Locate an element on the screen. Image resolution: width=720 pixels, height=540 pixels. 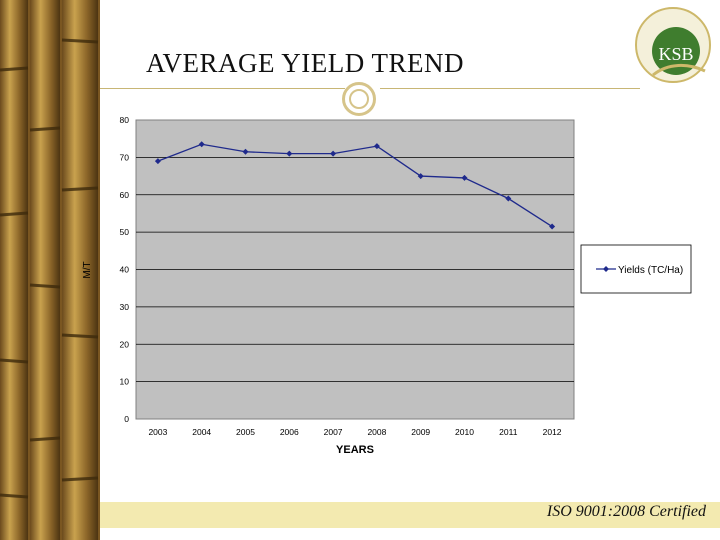
data-point-2004 is located at coordinates (201, 144).